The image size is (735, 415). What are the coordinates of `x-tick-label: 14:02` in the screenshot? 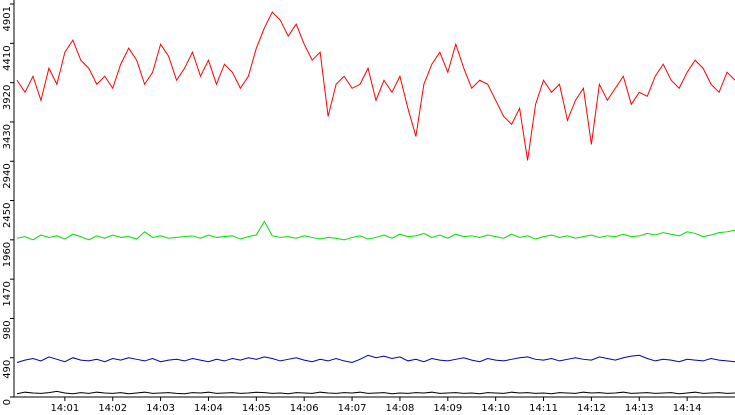 It's located at (112, 408).